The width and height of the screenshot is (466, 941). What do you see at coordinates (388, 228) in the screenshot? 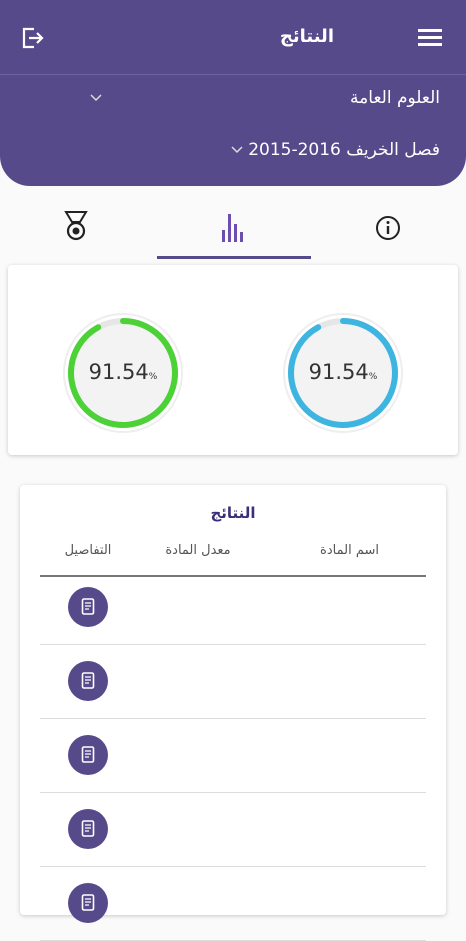
I see `info-tab` at bounding box center [388, 228].